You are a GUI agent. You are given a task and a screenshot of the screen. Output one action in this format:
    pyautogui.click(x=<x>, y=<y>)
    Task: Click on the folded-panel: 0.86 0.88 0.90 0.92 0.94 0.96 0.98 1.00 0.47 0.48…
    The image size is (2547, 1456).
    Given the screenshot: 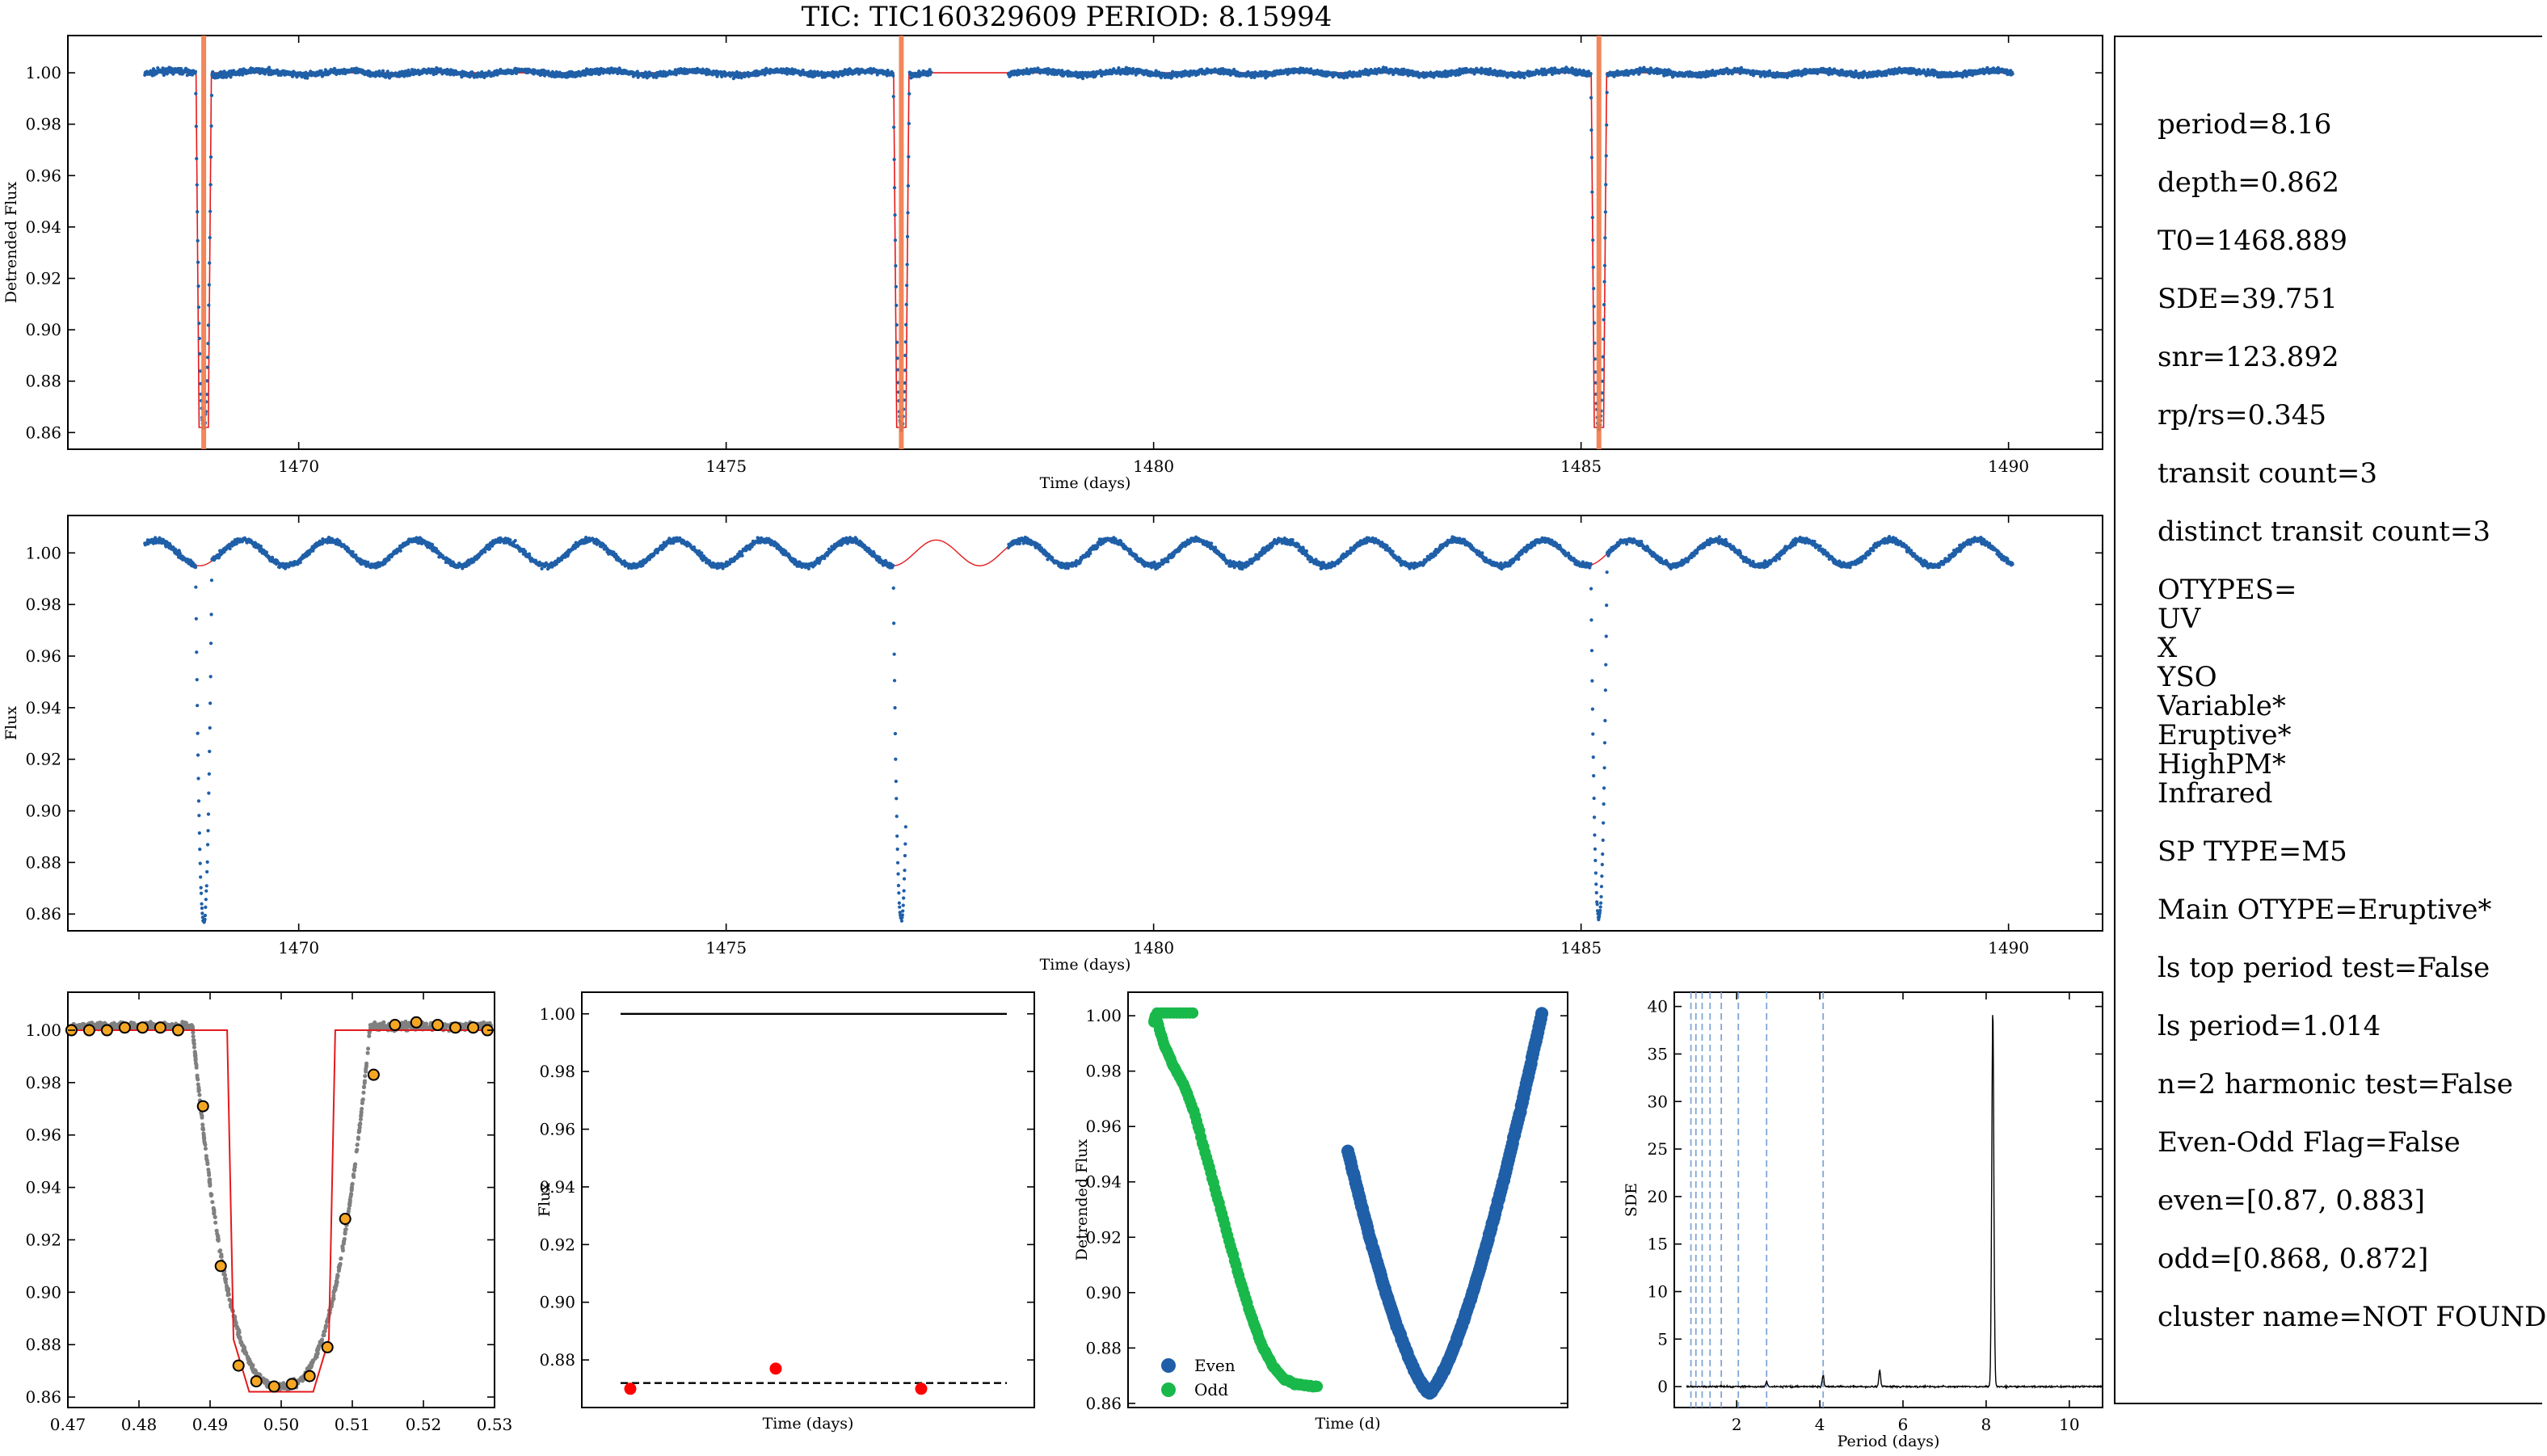 What is the action you would take?
    pyautogui.click(x=269, y=1212)
    